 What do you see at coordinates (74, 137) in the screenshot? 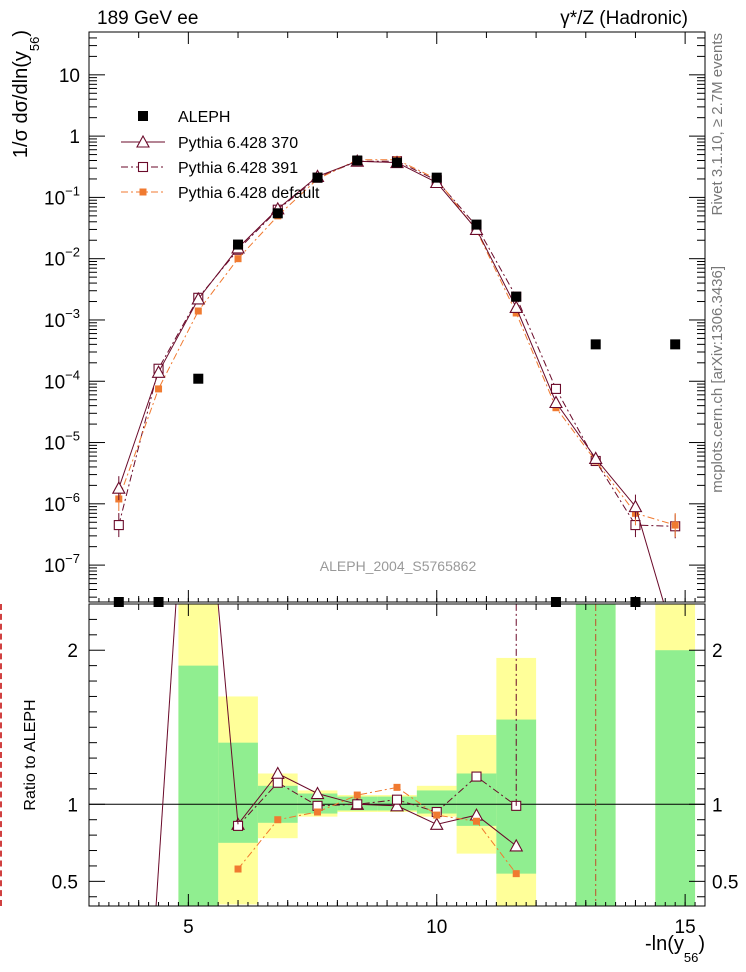
I see `ytick-label: 1` at bounding box center [74, 137].